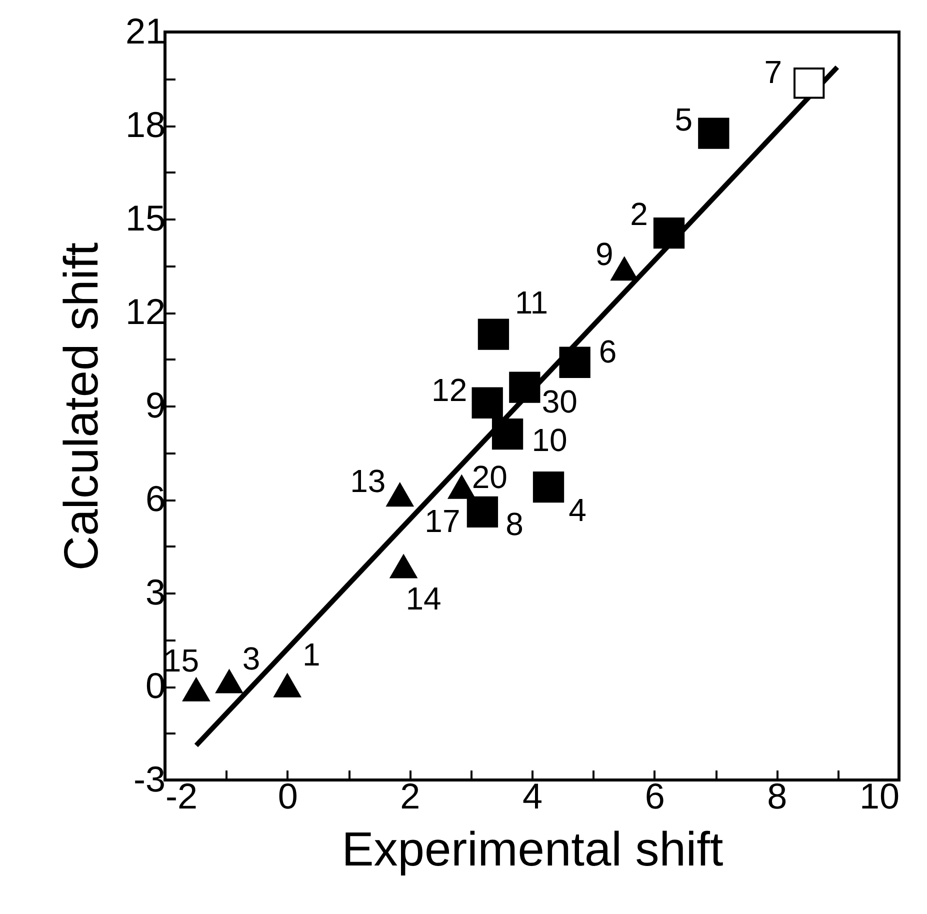 The image size is (927, 914). Describe the element at coordinates (777, 796) in the screenshot. I see `x-tick-label: 8` at that location.